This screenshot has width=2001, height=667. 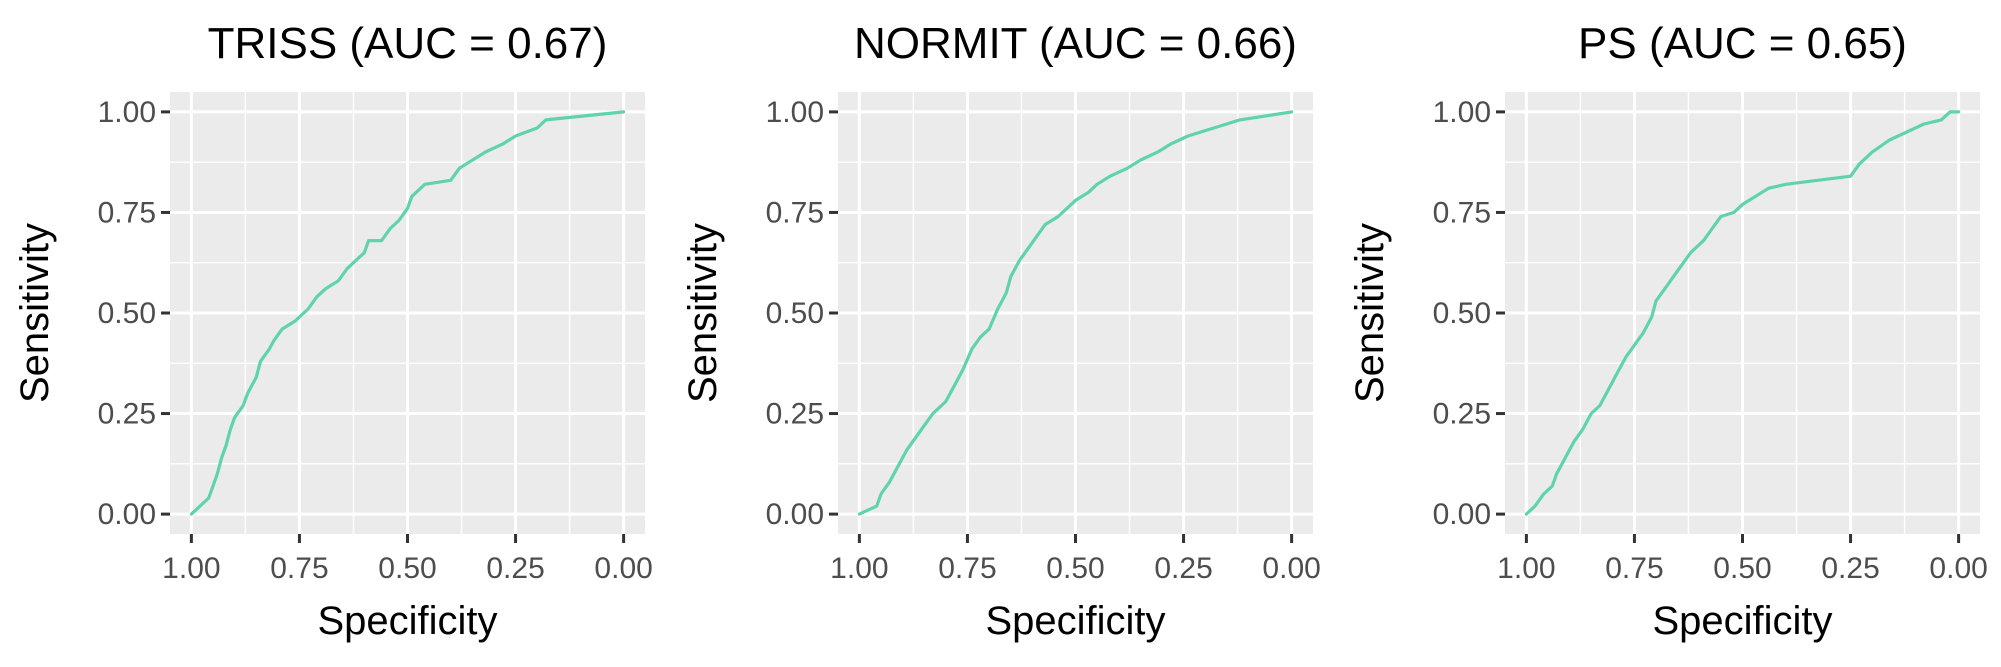 What do you see at coordinates (1742, 43) in the screenshot?
I see `chart-title: PS (AUC = 0.65)` at bounding box center [1742, 43].